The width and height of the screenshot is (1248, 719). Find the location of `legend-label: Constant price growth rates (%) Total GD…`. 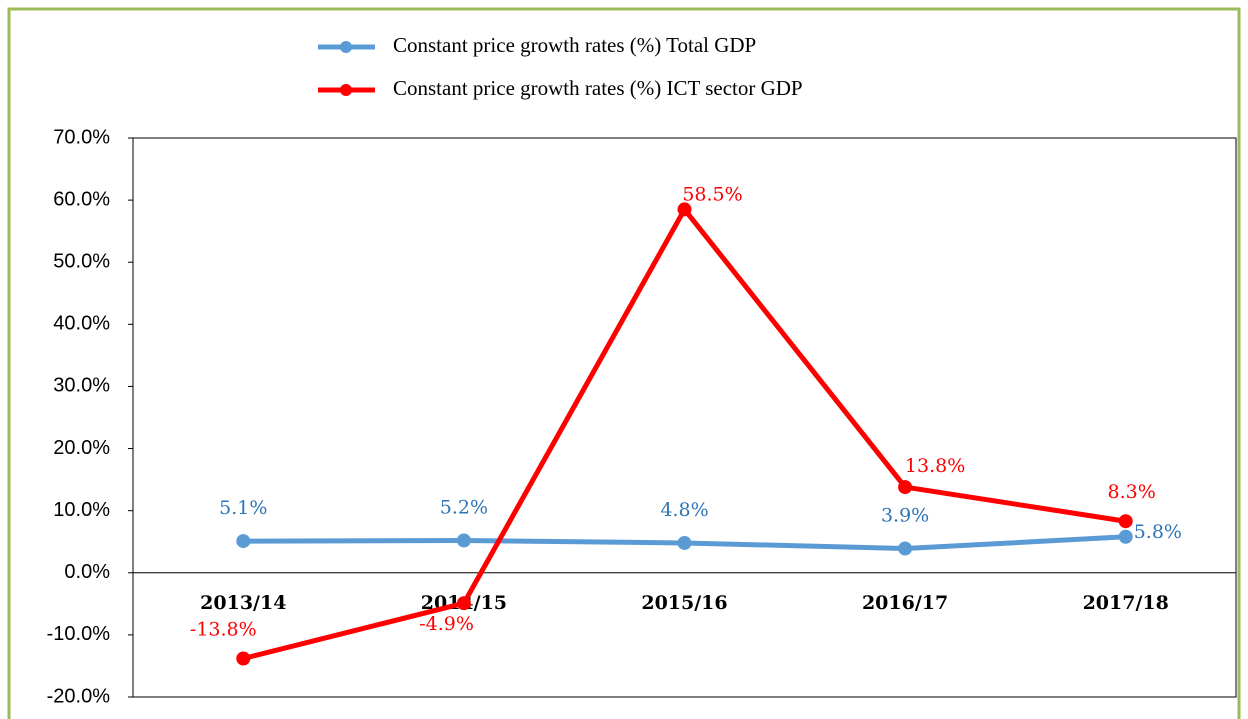

legend-label: Constant price growth rates (%) Total GD… is located at coordinates (574, 45).